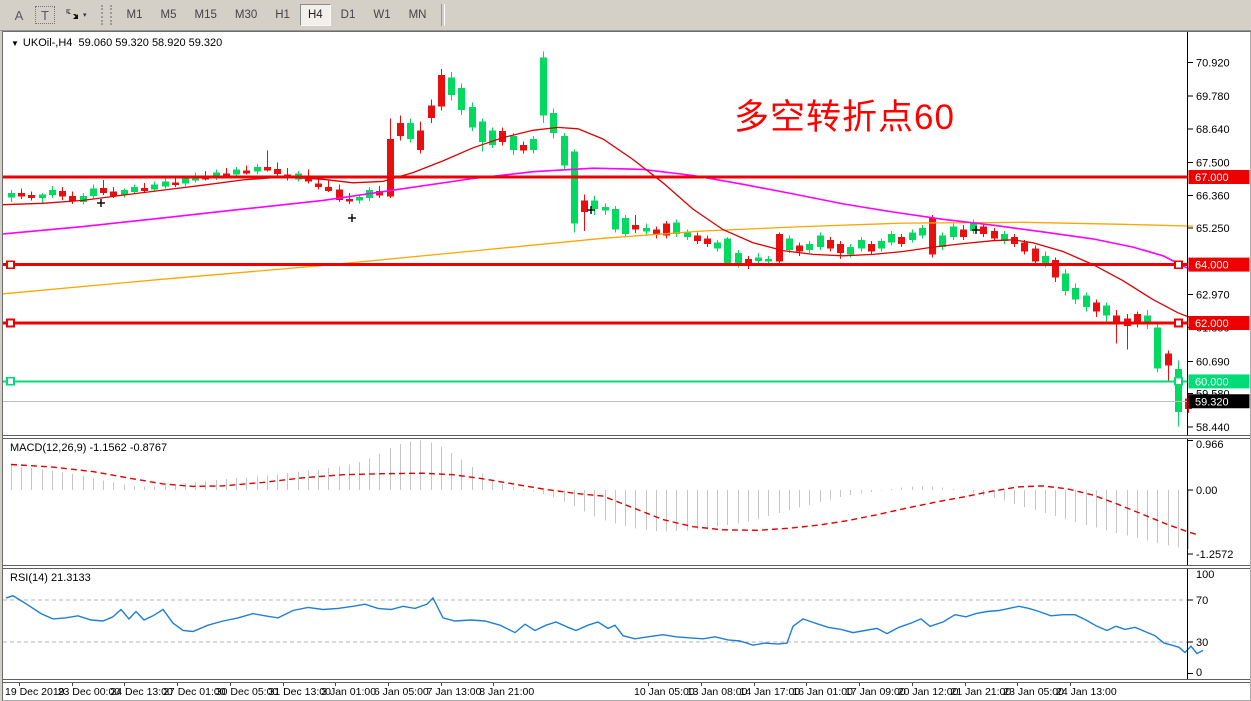 The image size is (1251, 701). Describe the element at coordinates (604, 625) in the screenshot. I see `rsi-line` at that location.